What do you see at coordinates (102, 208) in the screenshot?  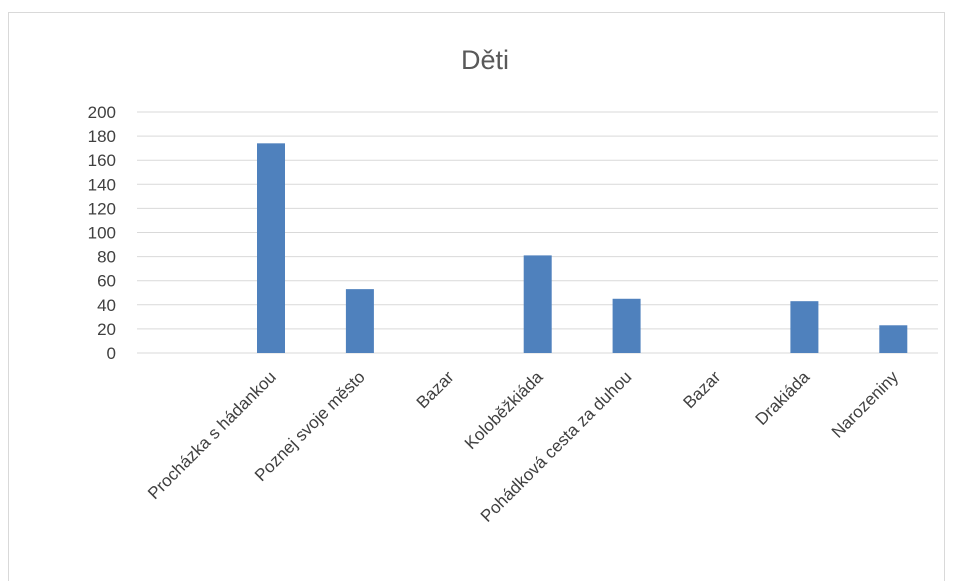 I see `y-tick-label: 120` at bounding box center [102, 208].